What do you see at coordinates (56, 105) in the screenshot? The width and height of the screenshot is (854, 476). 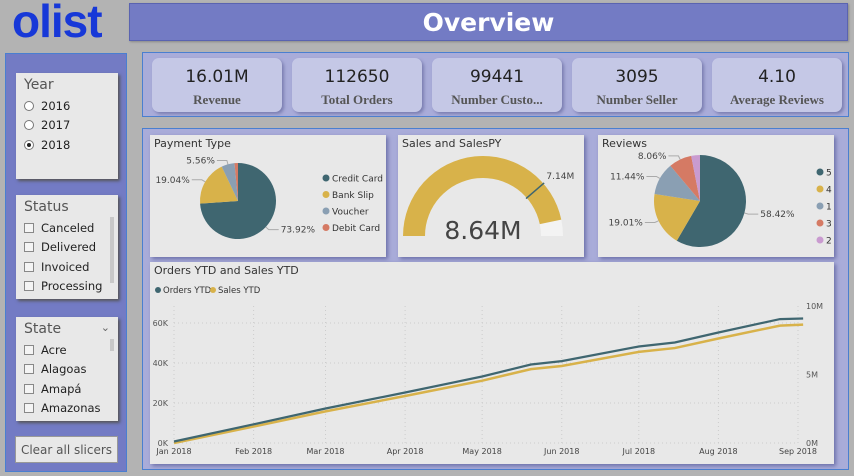 I see `option-label: 2016` at bounding box center [56, 105].